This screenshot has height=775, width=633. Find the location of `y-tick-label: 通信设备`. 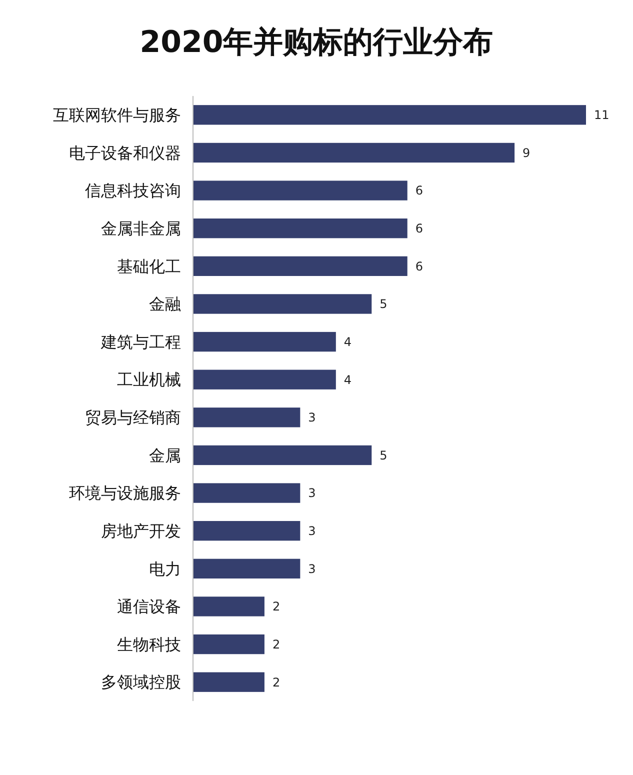

y-tick-label: 通信设备 is located at coordinates (149, 606).